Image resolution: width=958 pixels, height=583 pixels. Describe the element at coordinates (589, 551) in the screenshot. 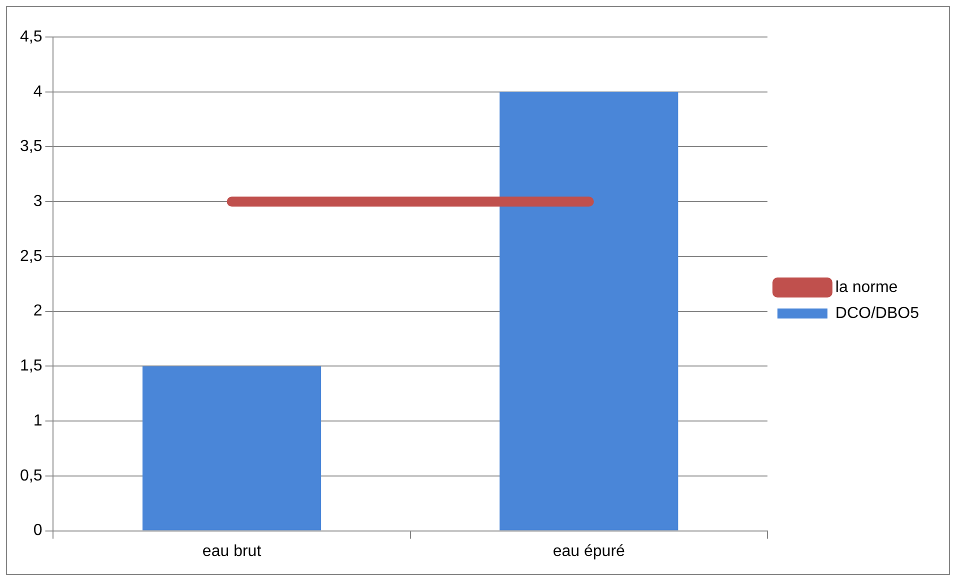

I see `x-tick-label: eau épuré` at that location.